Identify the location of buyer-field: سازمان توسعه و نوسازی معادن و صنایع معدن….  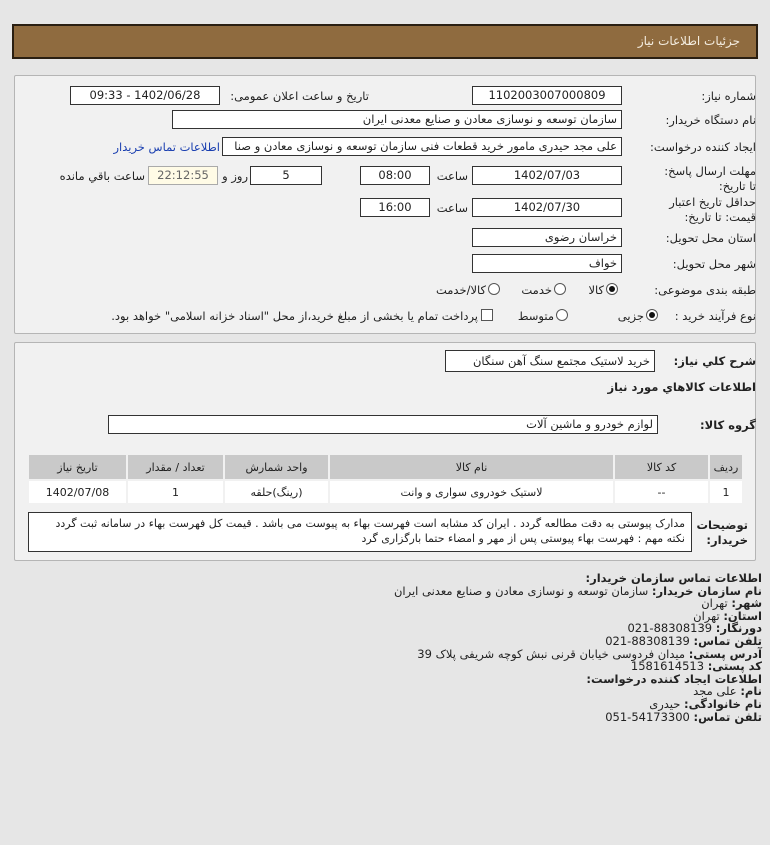
(397, 119).